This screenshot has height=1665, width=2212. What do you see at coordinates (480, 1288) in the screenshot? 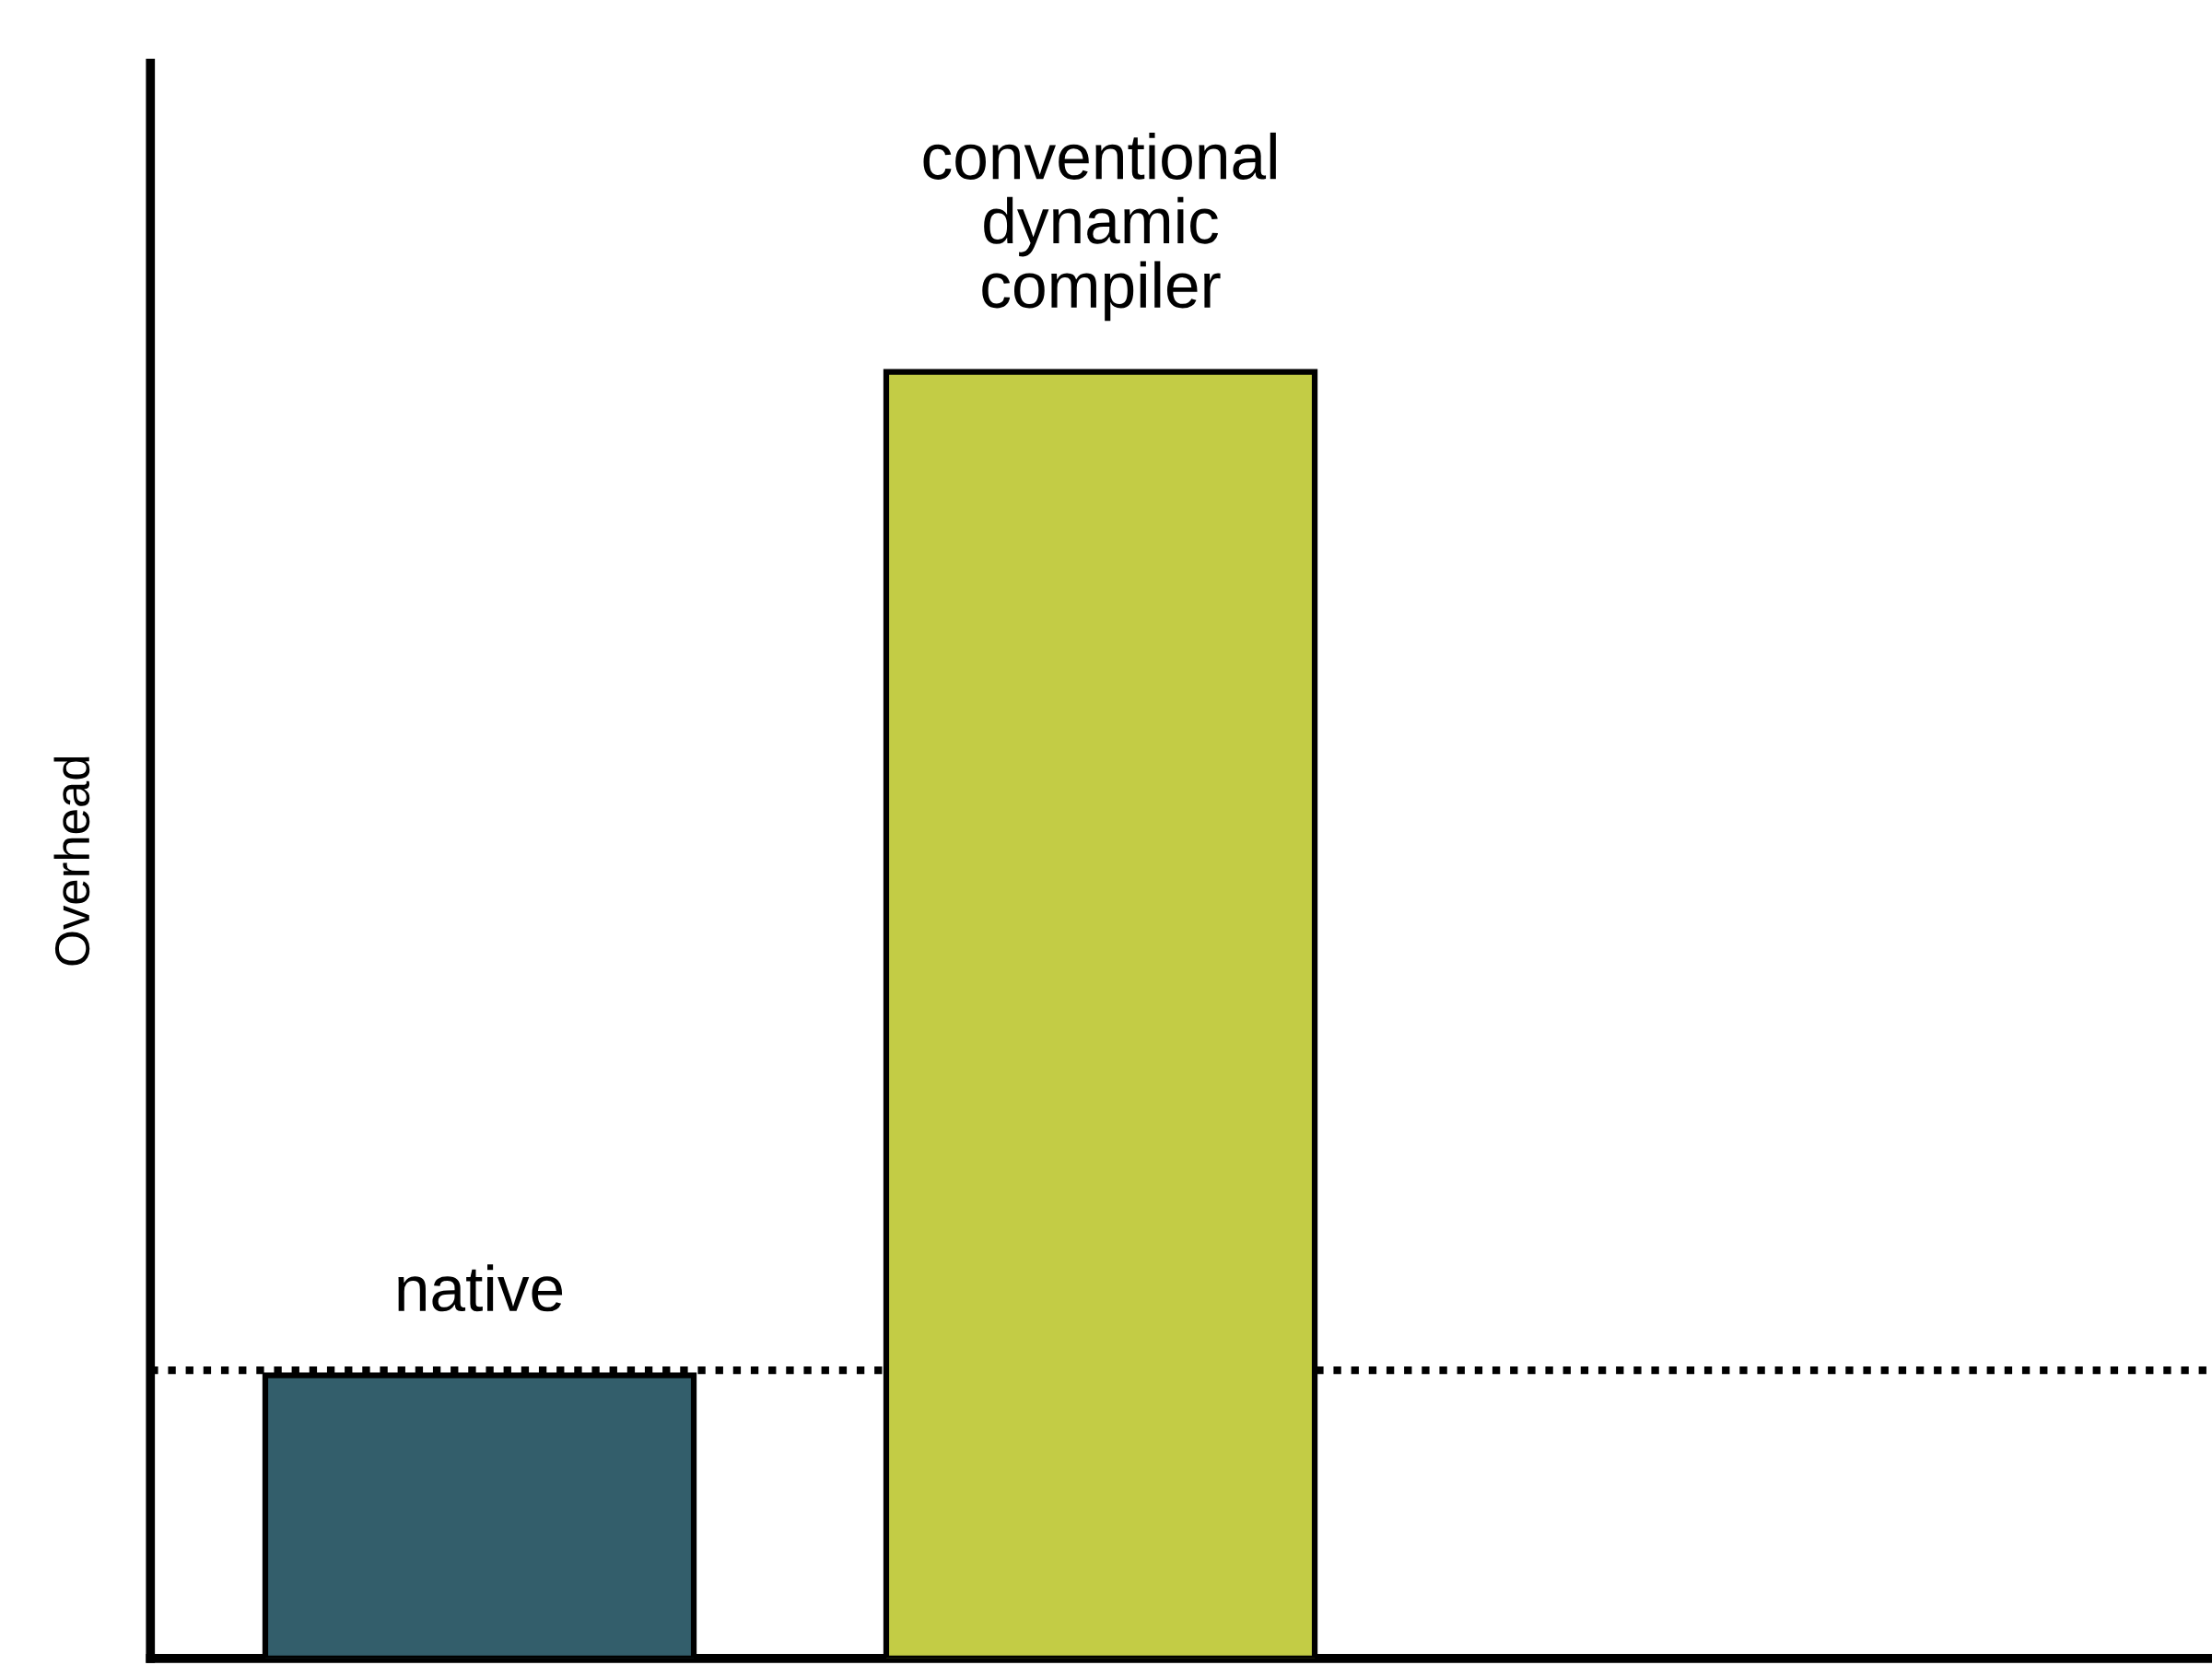
I see `x-tick-label: native` at bounding box center [480, 1288].